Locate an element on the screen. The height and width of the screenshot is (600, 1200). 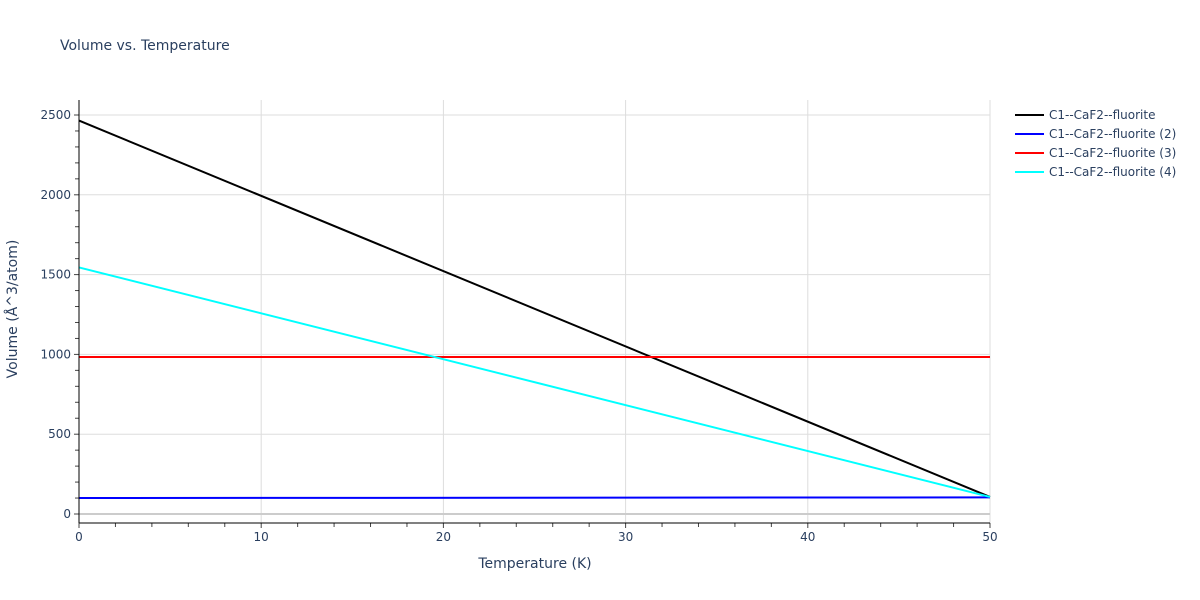
x-tick-label: 10 is located at coordinates (261, 537).